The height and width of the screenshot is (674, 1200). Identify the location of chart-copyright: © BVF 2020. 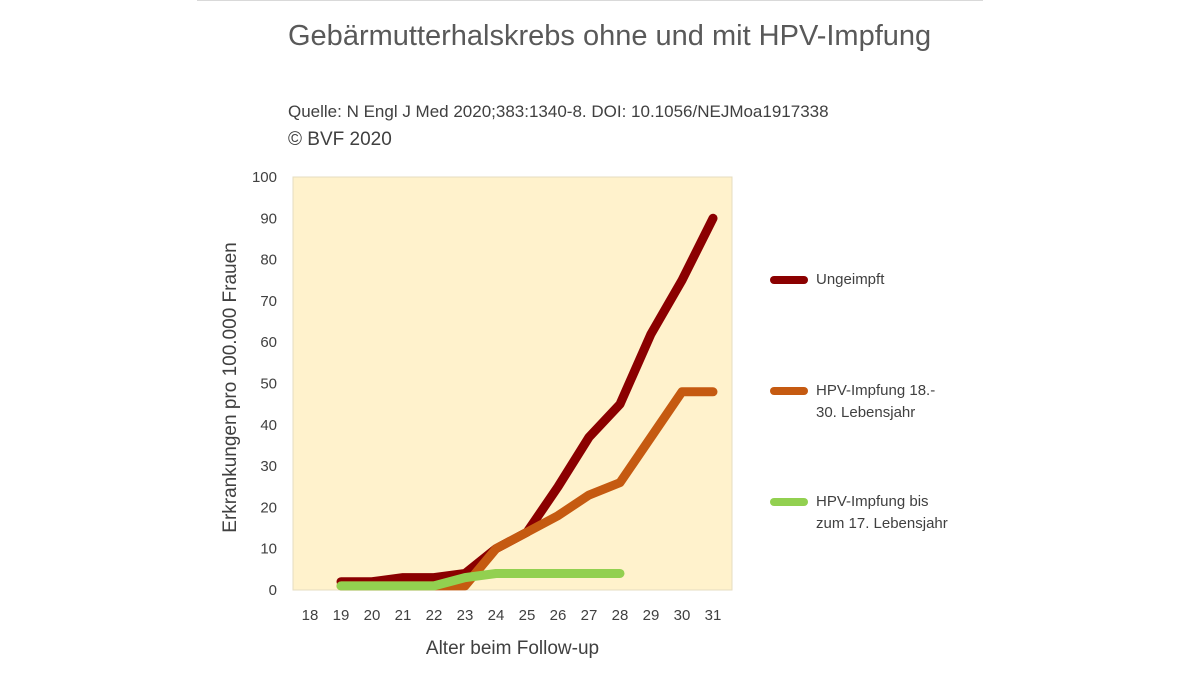
(340, 139).